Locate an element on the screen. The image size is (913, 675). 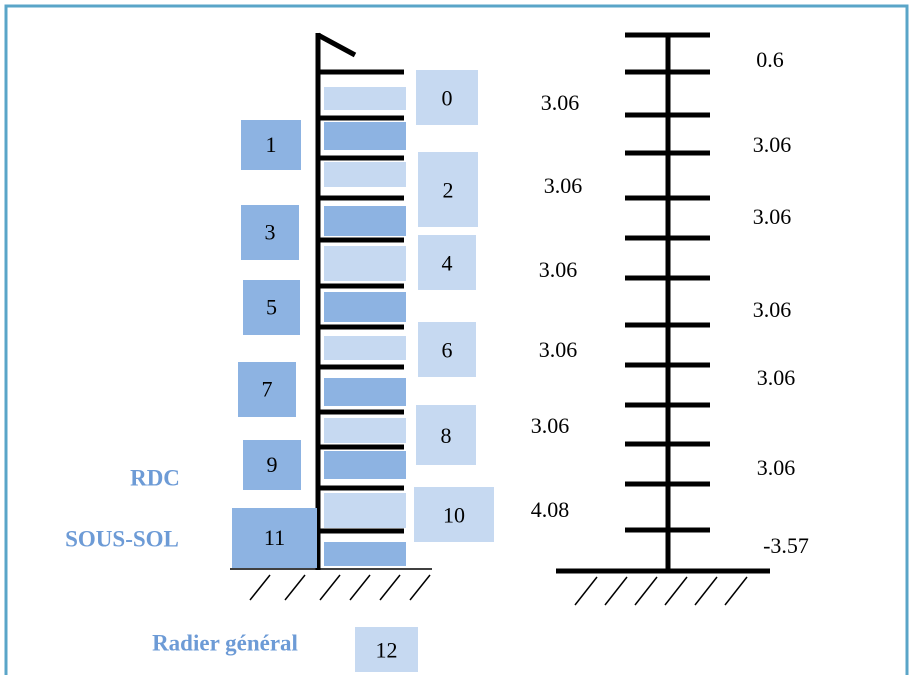
level-number: 12 is located at coordinates (387, 650).